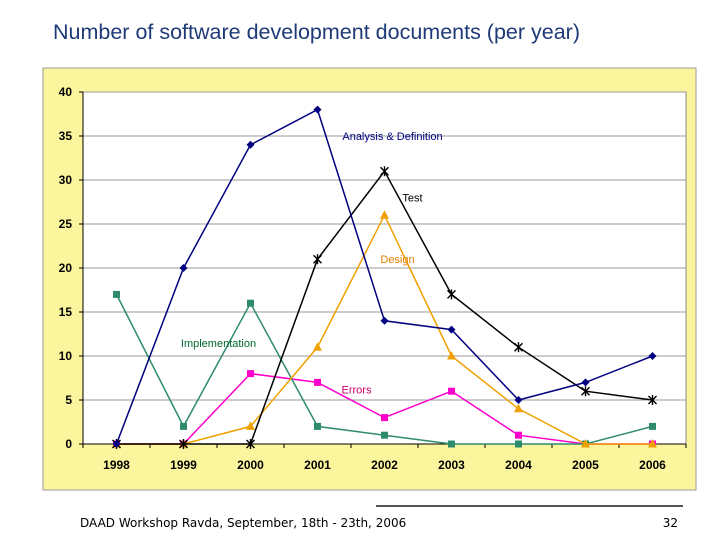  What do you see at coordinates (68, 400) in the screenshot?
I see `y-tick-label: 5` at bounding box center [68, 400].